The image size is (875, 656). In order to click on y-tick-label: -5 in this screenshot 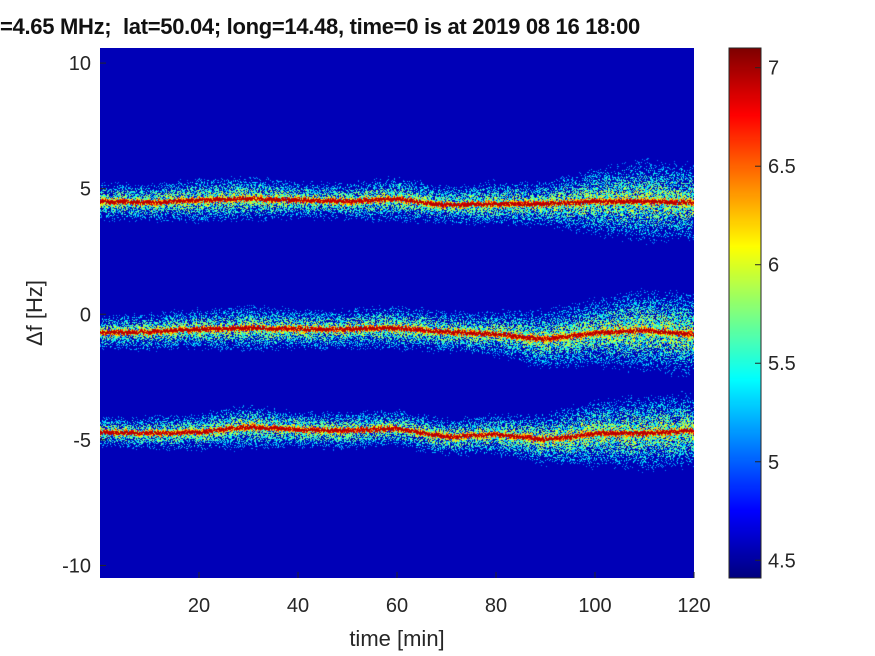, I will do `click(82, 441)`.